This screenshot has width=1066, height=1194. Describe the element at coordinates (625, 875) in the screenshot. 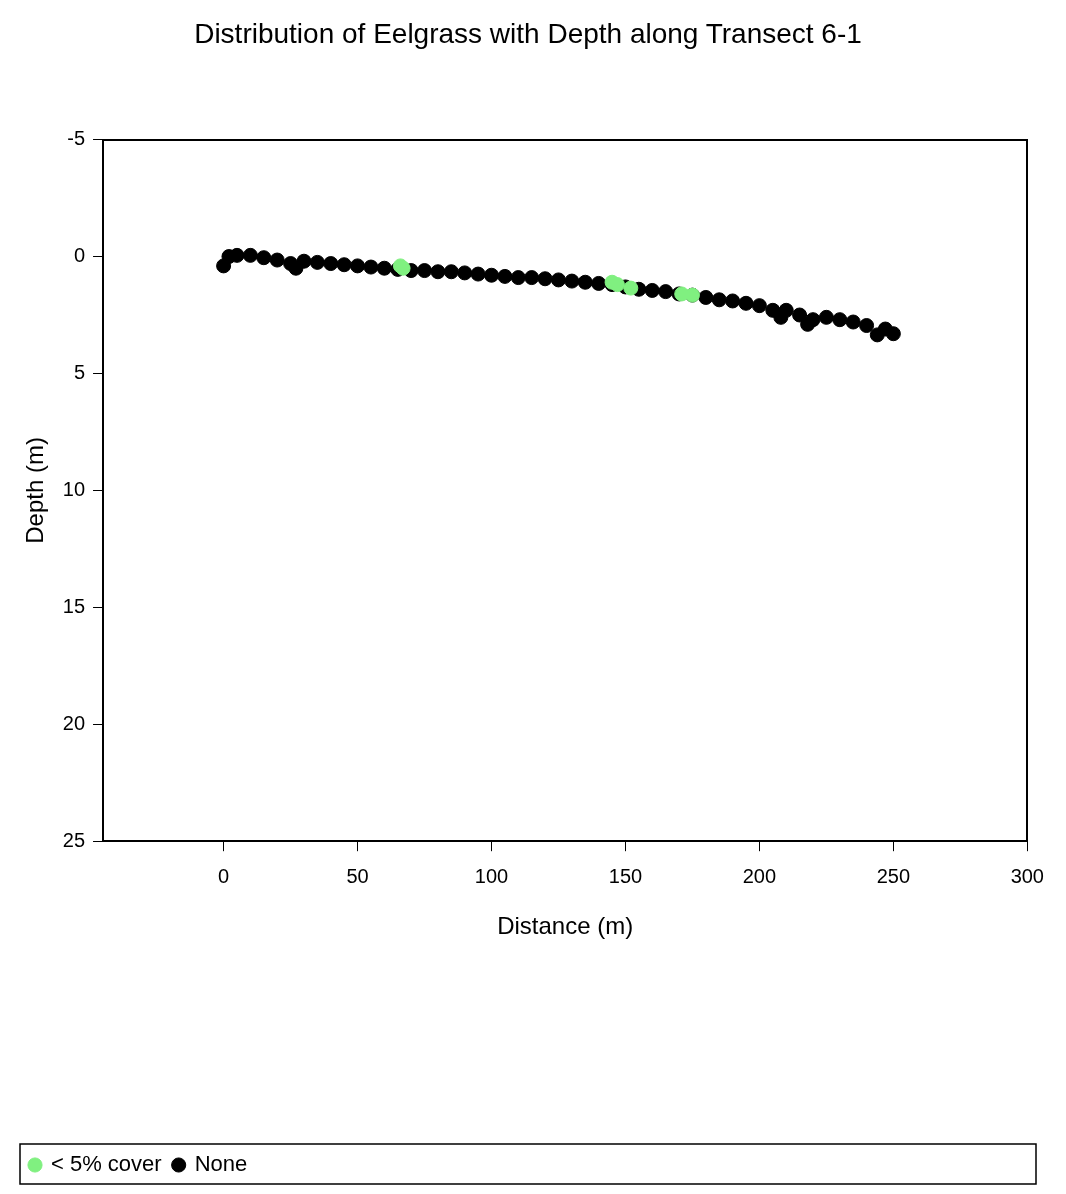

I see `x-tick-label: 150` at that location.